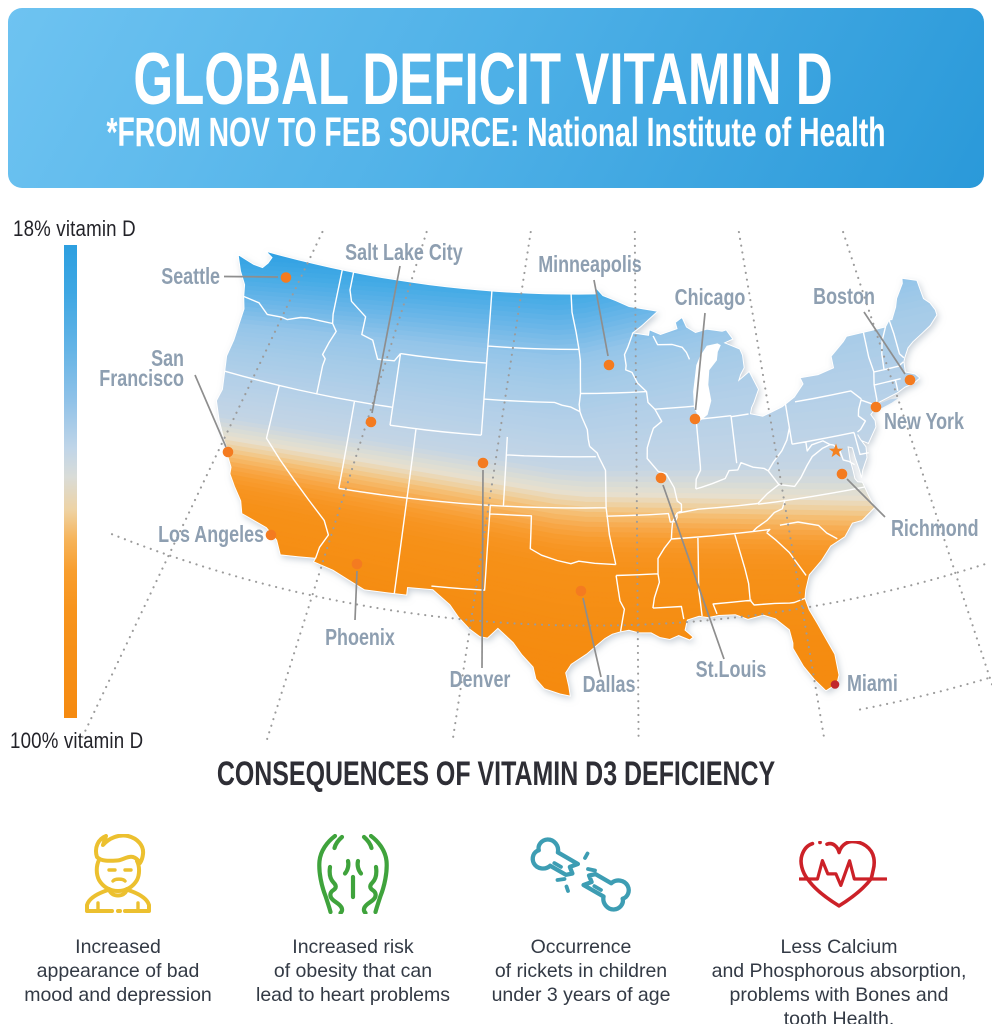 The image size is (992, 1024). What do you see at coordinates (609, 685) in the screenshot?
I see `svg-text: Dallas` at bounding box center [609, 685].